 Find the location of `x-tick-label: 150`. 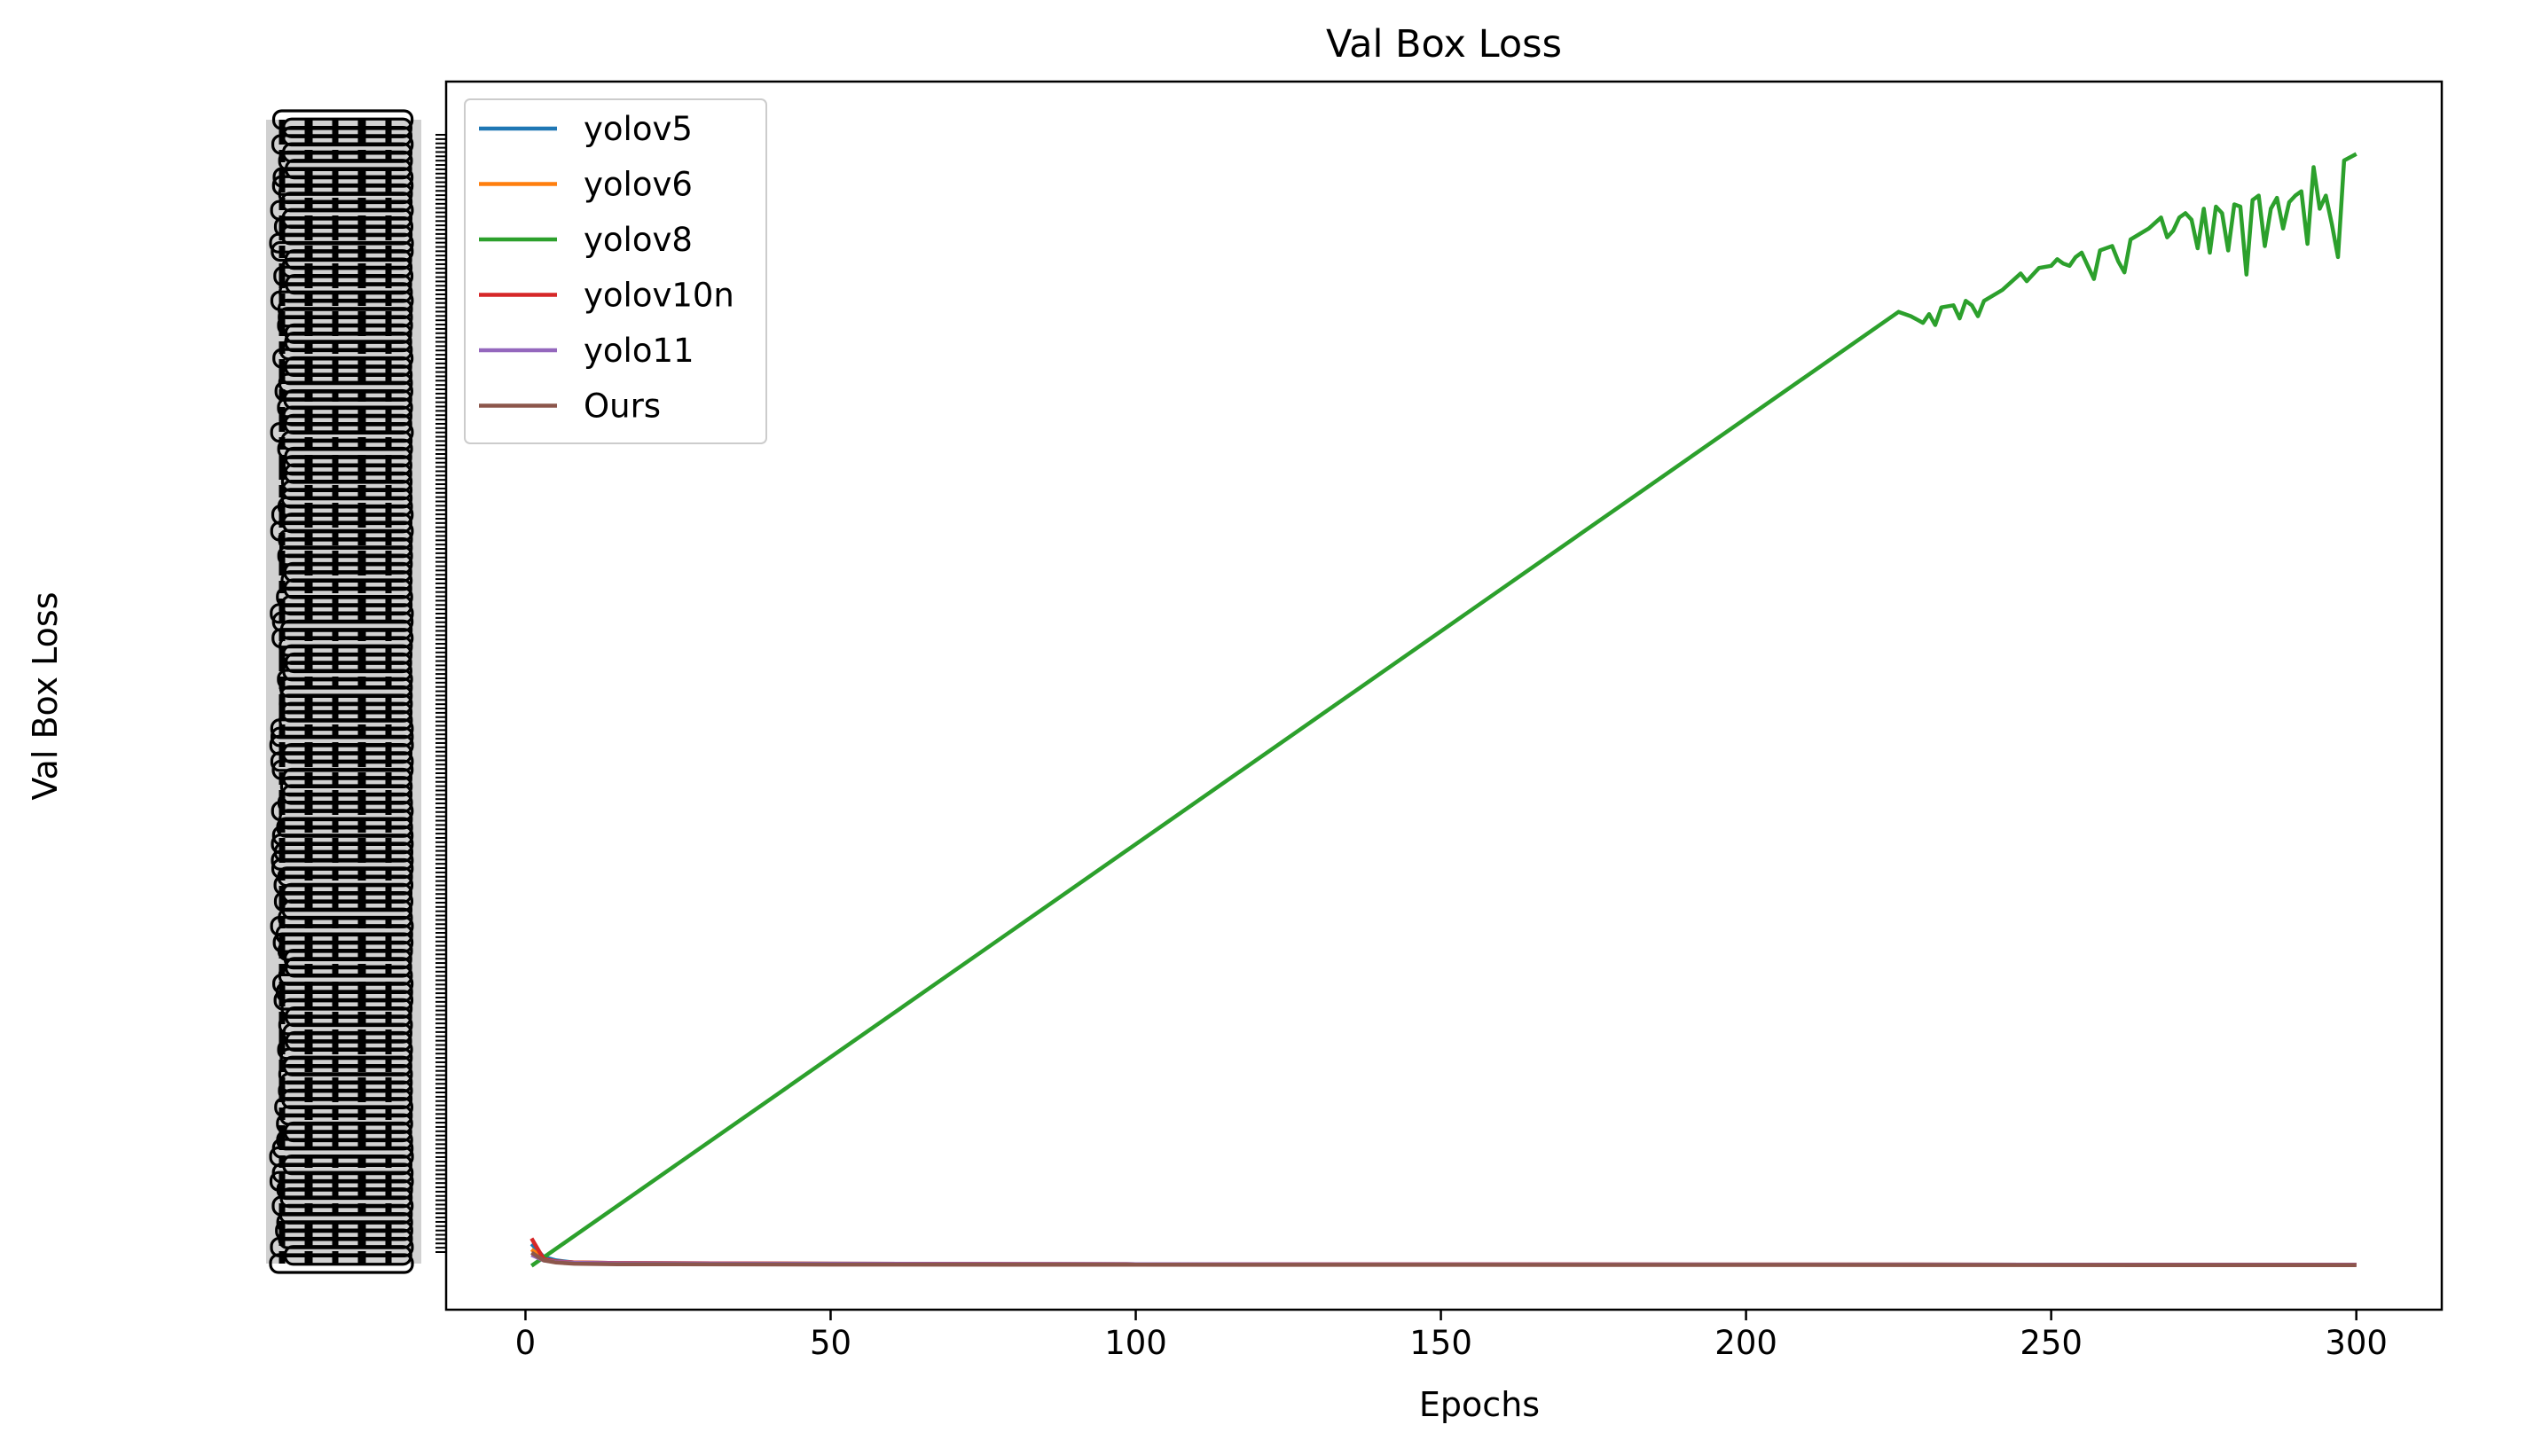

x-tick-label: 150 is located at coordinates (1440, 1343).